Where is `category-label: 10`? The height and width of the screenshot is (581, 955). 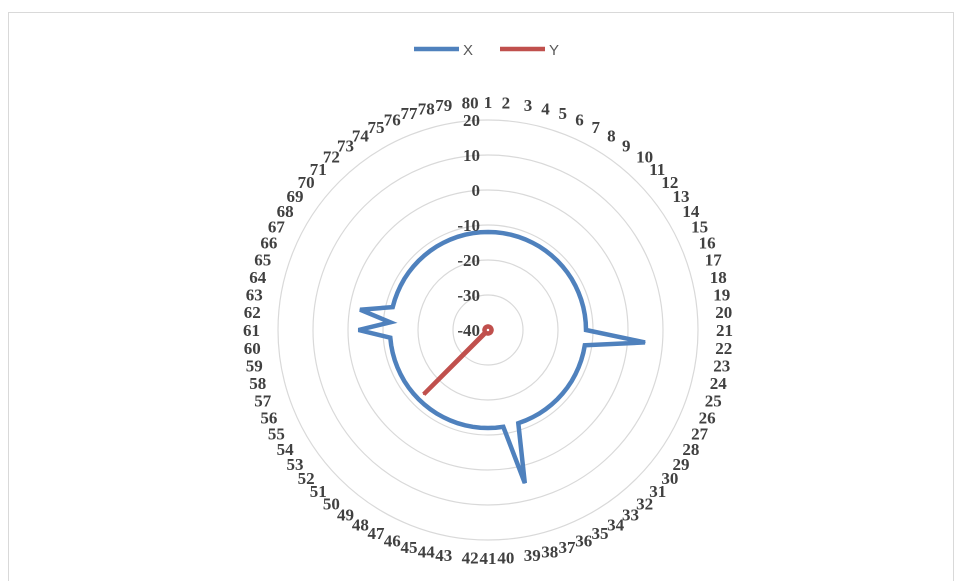 category-label: 10 is located at coordinates (644, 157).